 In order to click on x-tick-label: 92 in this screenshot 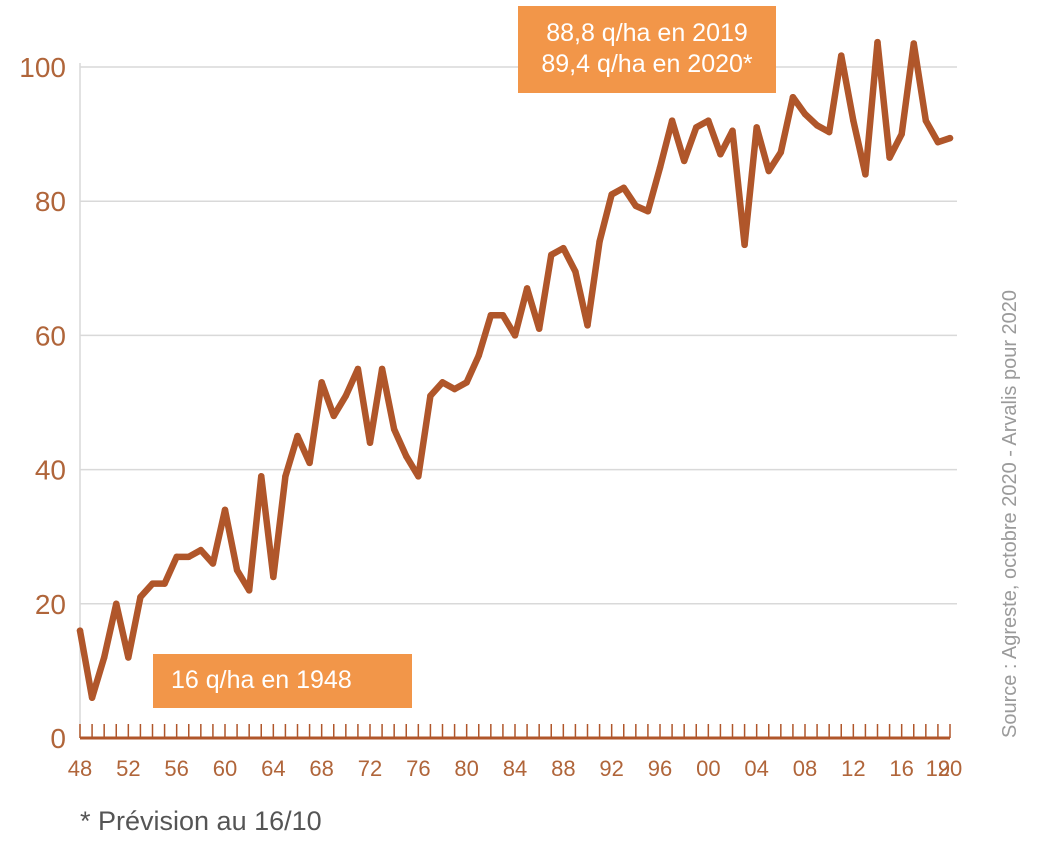, I will do `click(611, 768)`.